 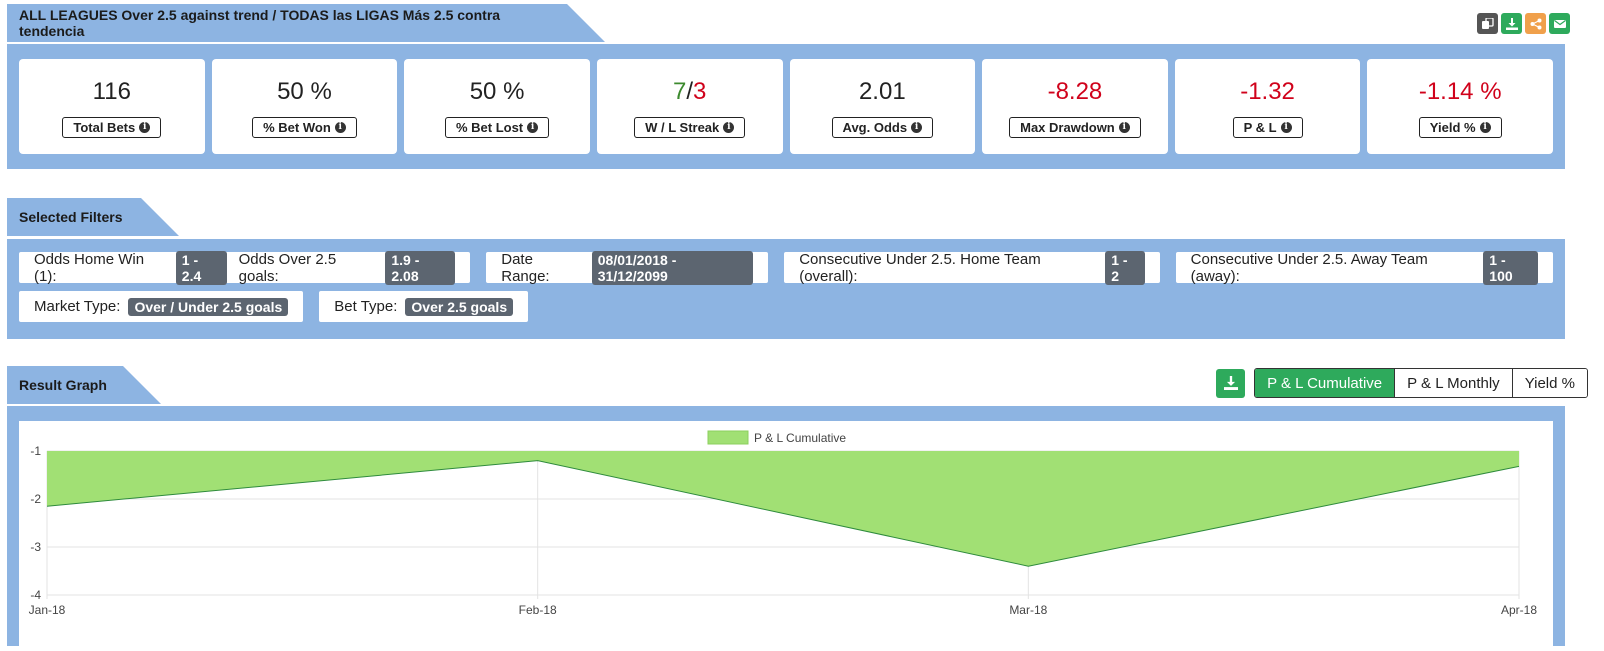 I want to click on email-button, so click(x=1559, y=23).